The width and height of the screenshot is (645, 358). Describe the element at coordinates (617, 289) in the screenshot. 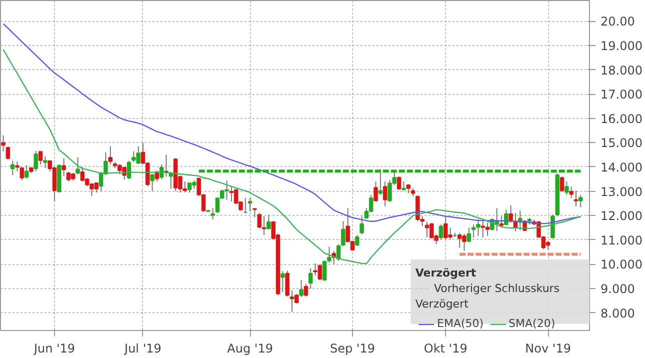

I see `y-tick-label: 9.000` at that location.